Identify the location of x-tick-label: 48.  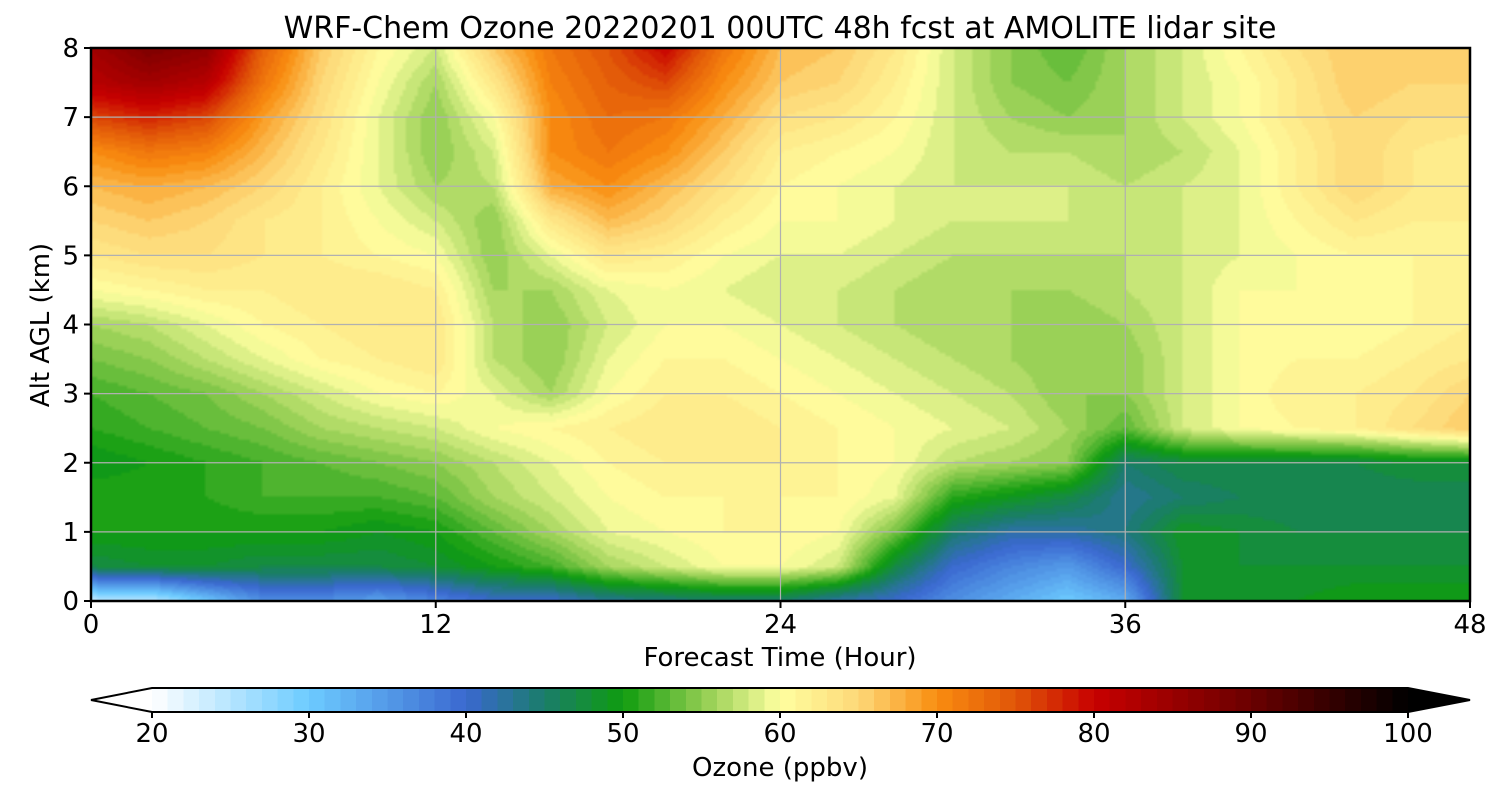
(1469, 625).